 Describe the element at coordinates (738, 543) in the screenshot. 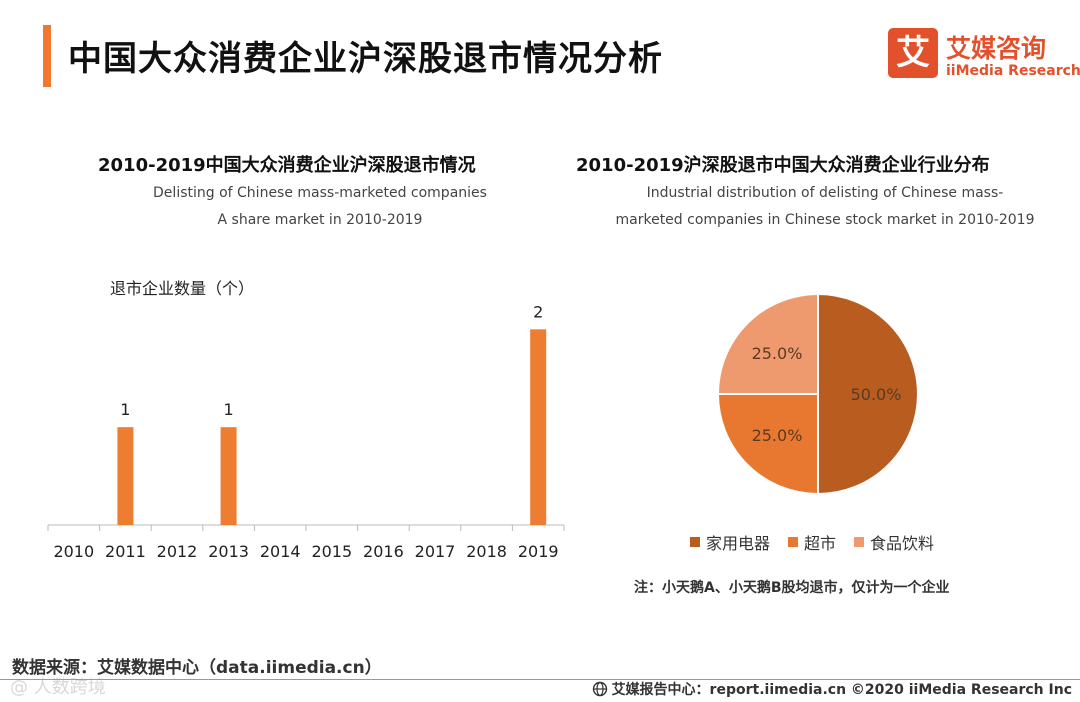

I see `legend-label: 家用电器` at that location.